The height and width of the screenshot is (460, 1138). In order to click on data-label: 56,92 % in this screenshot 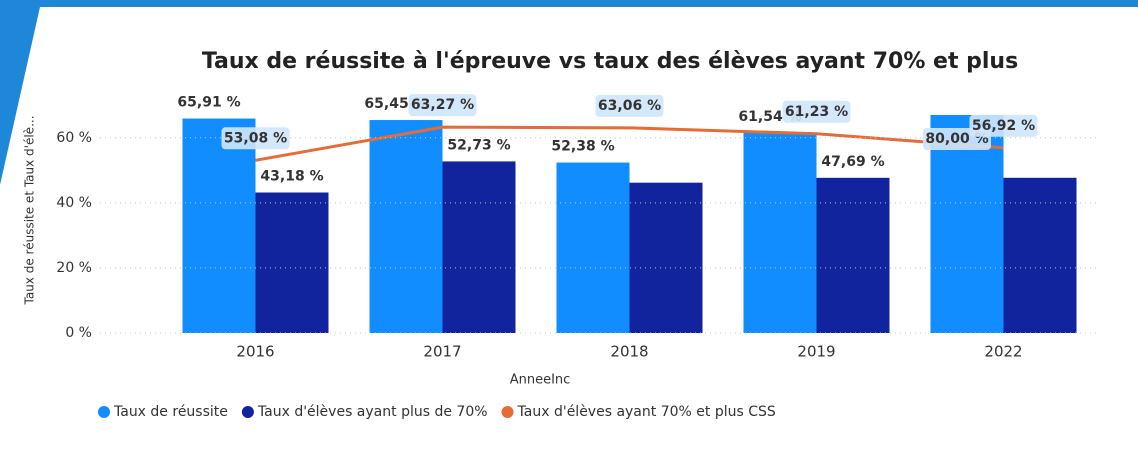, I will do `click(1003, 126)`.